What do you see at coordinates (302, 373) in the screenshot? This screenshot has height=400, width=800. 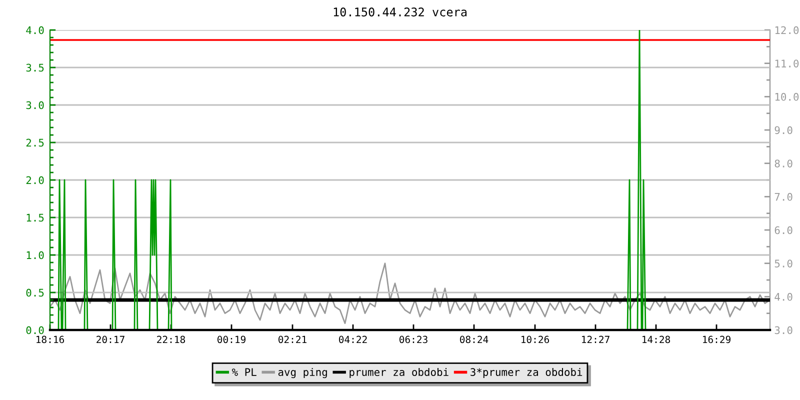 I see `legend-label: avg ping` at bounding box center [302, 373].